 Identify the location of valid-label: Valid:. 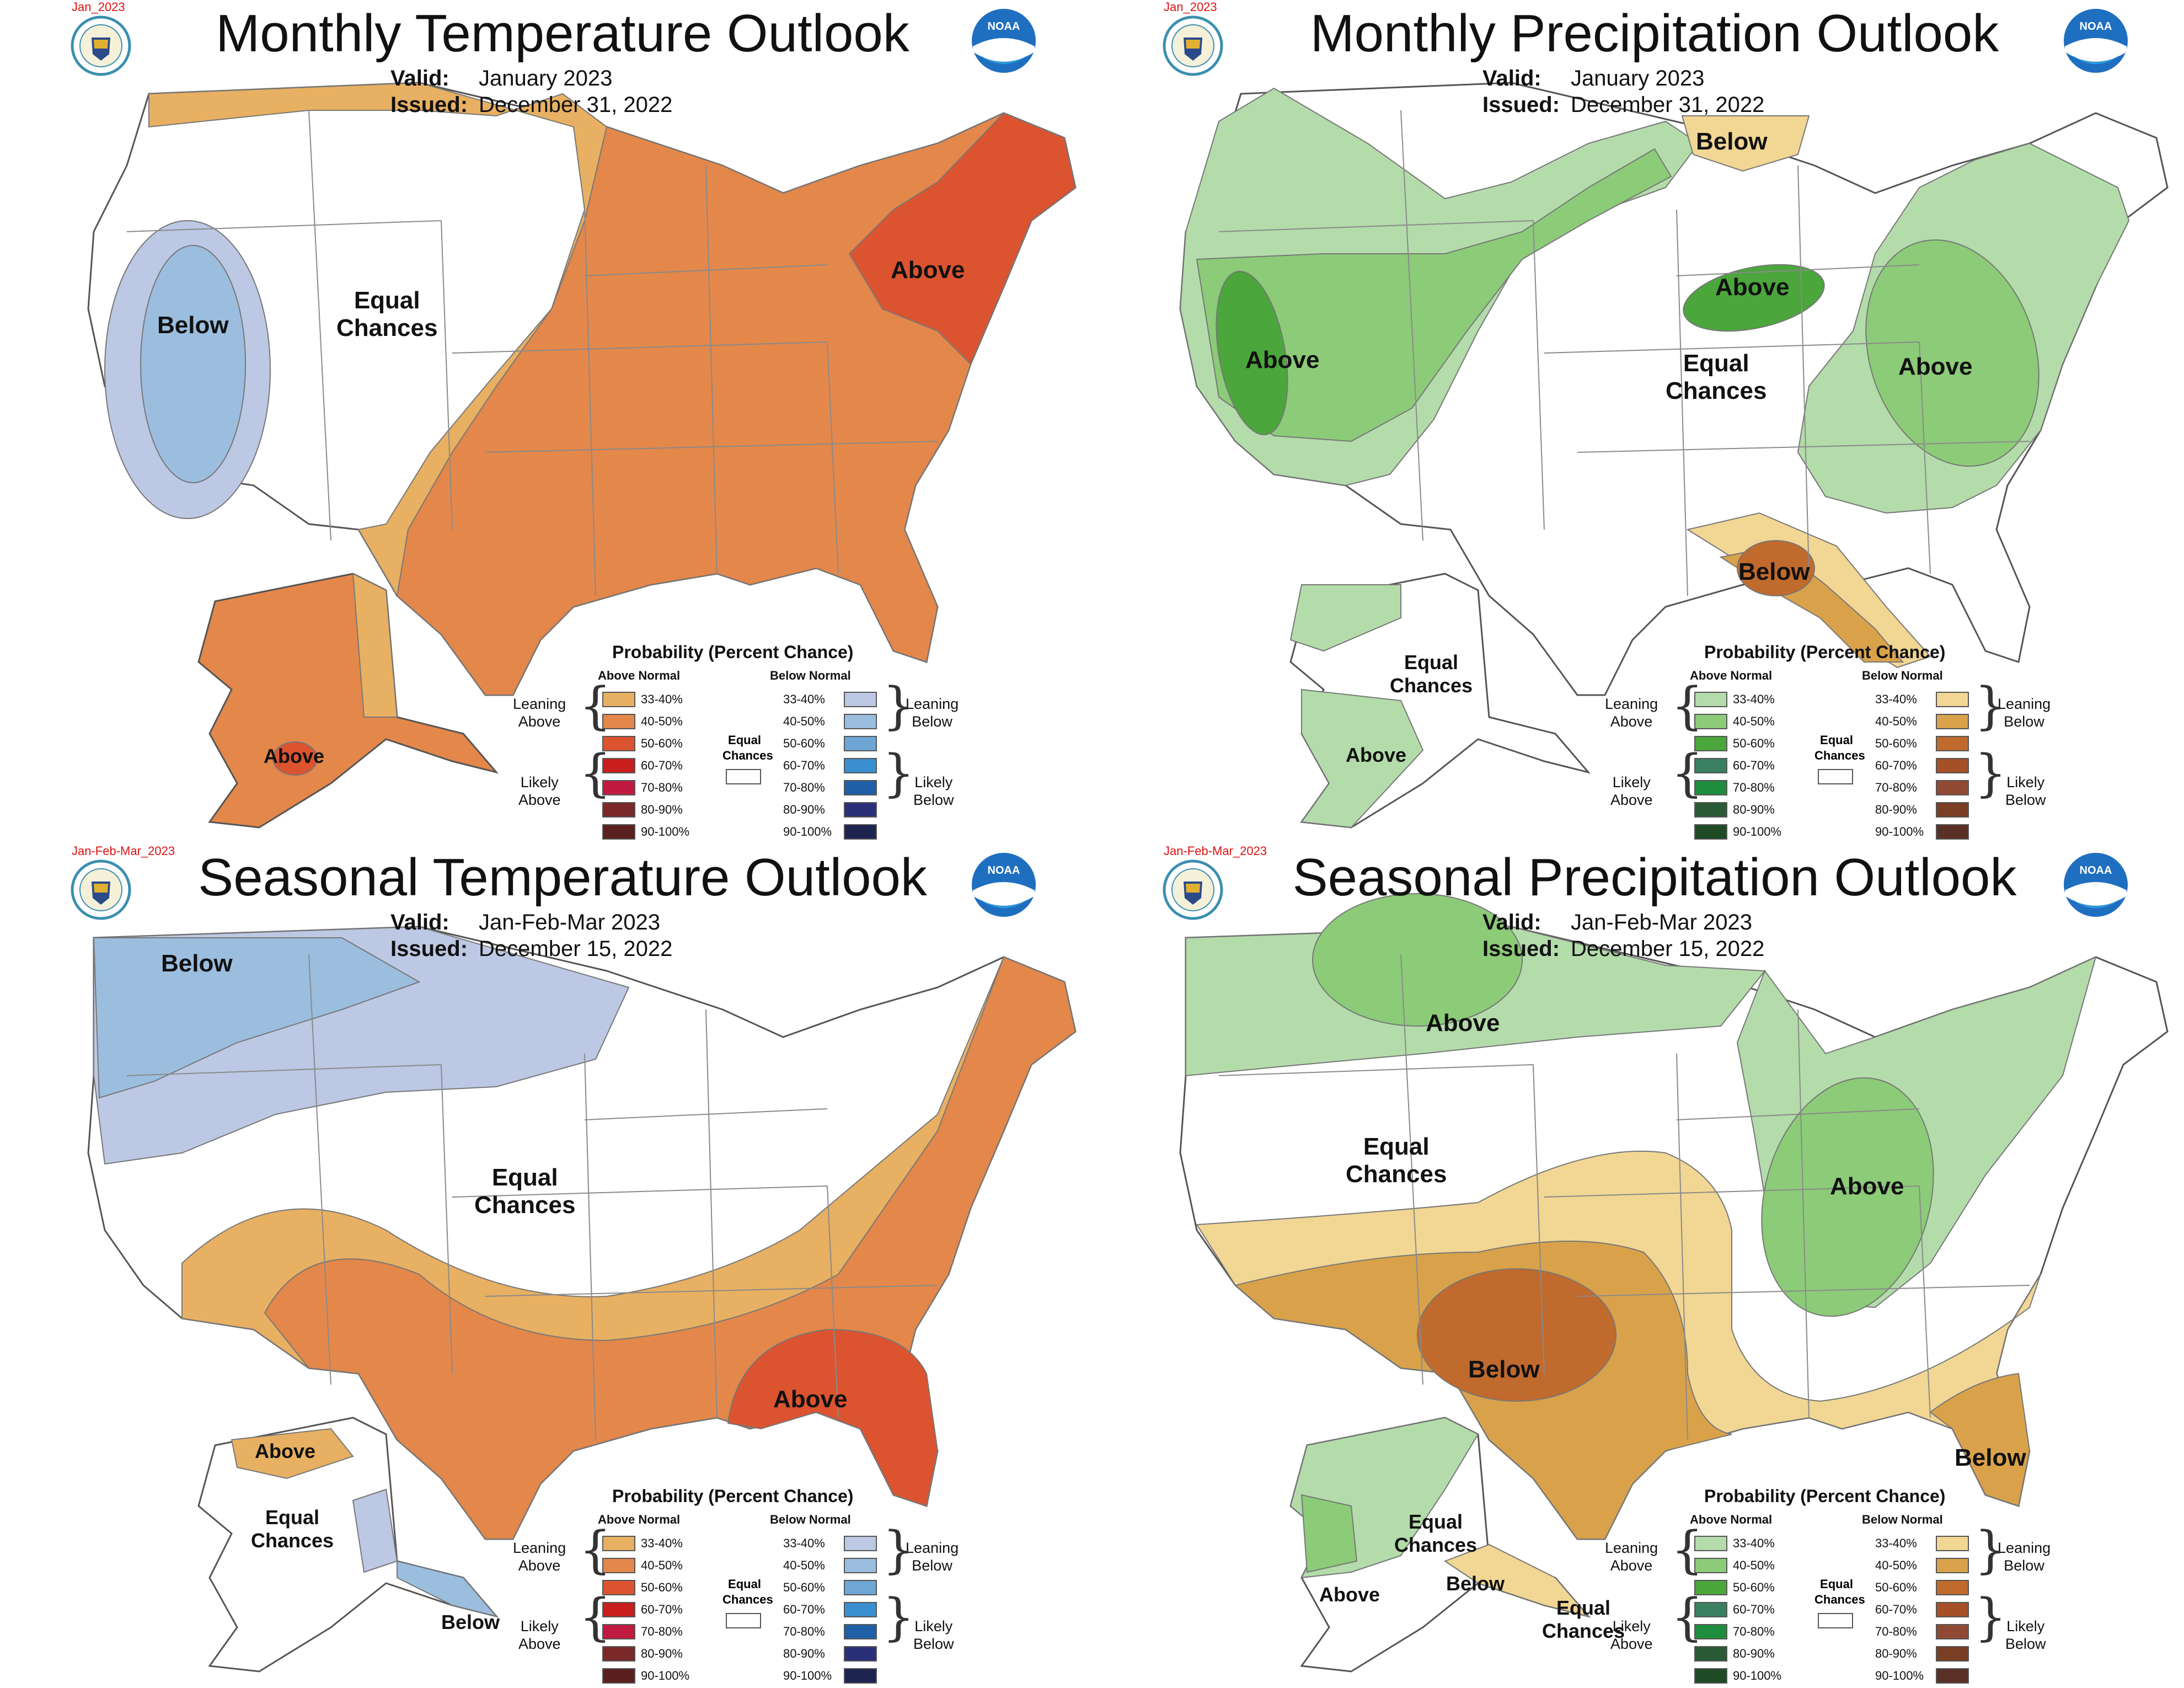
(419, 922).